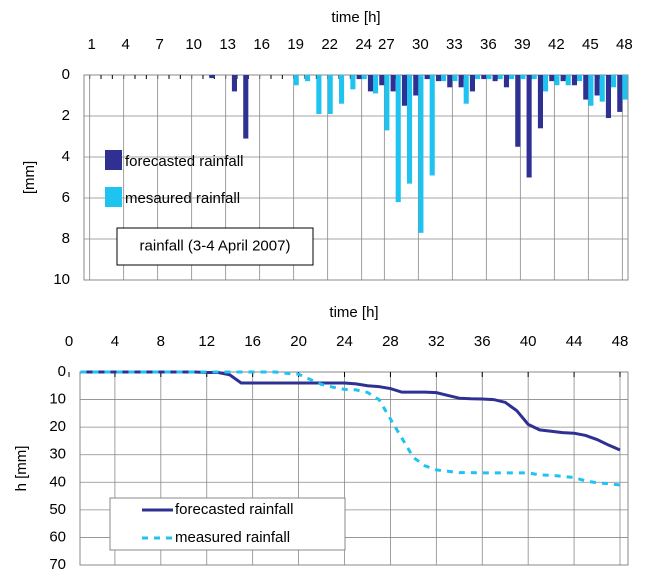  I want to click on x-tick-label: 42, so click(556, 44).